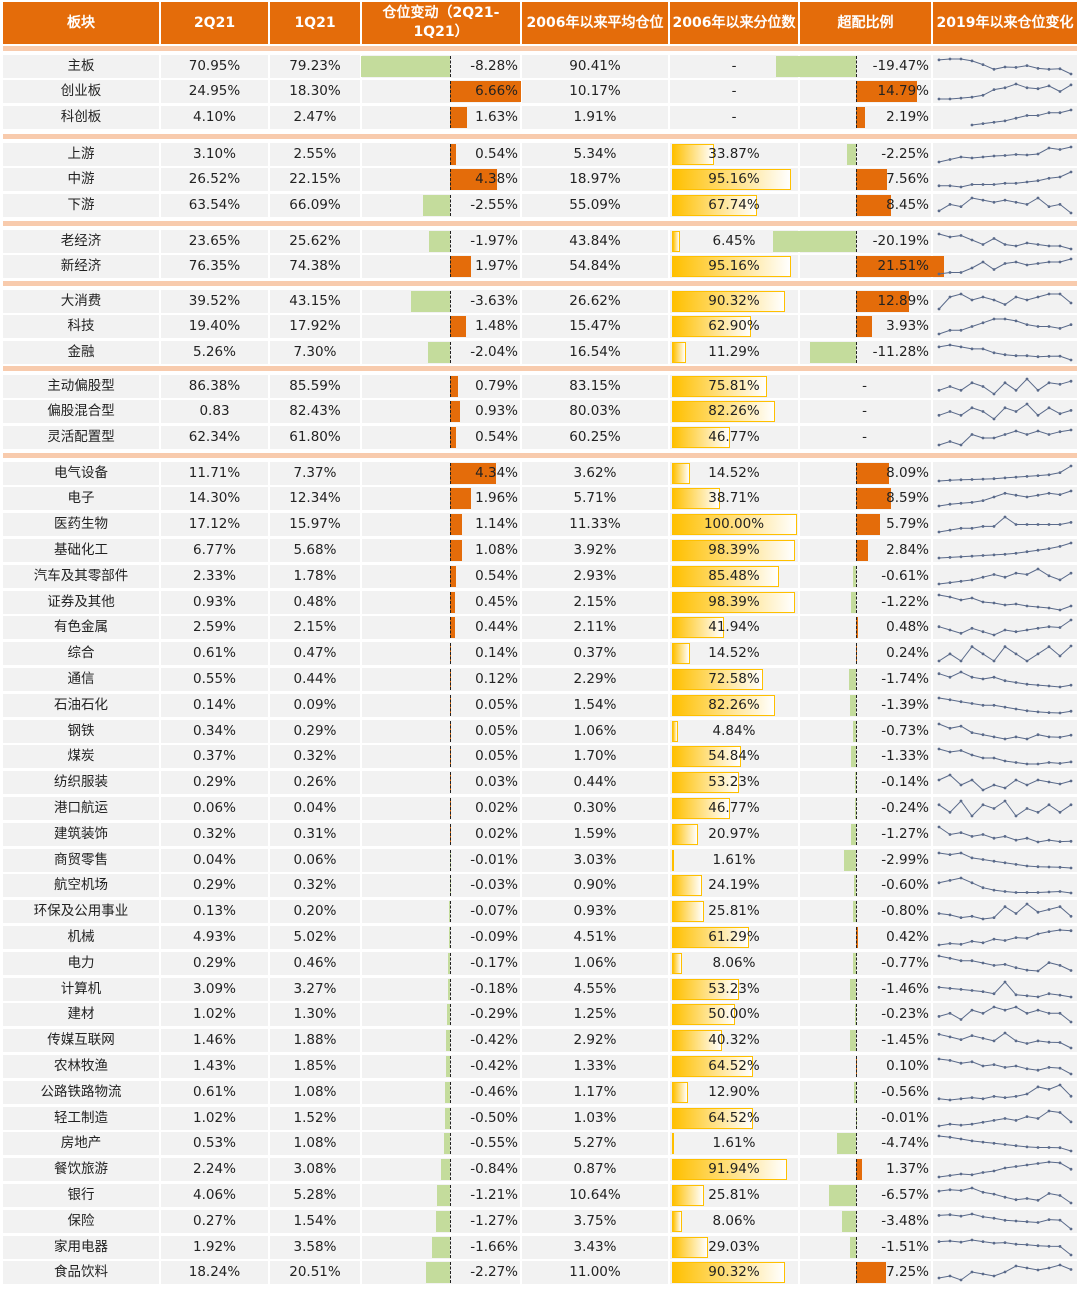  What do you see at coordinates (1005, 1040) in the screenshot?
I see `trend-sparkline` at bounding box center [1005, 1040].